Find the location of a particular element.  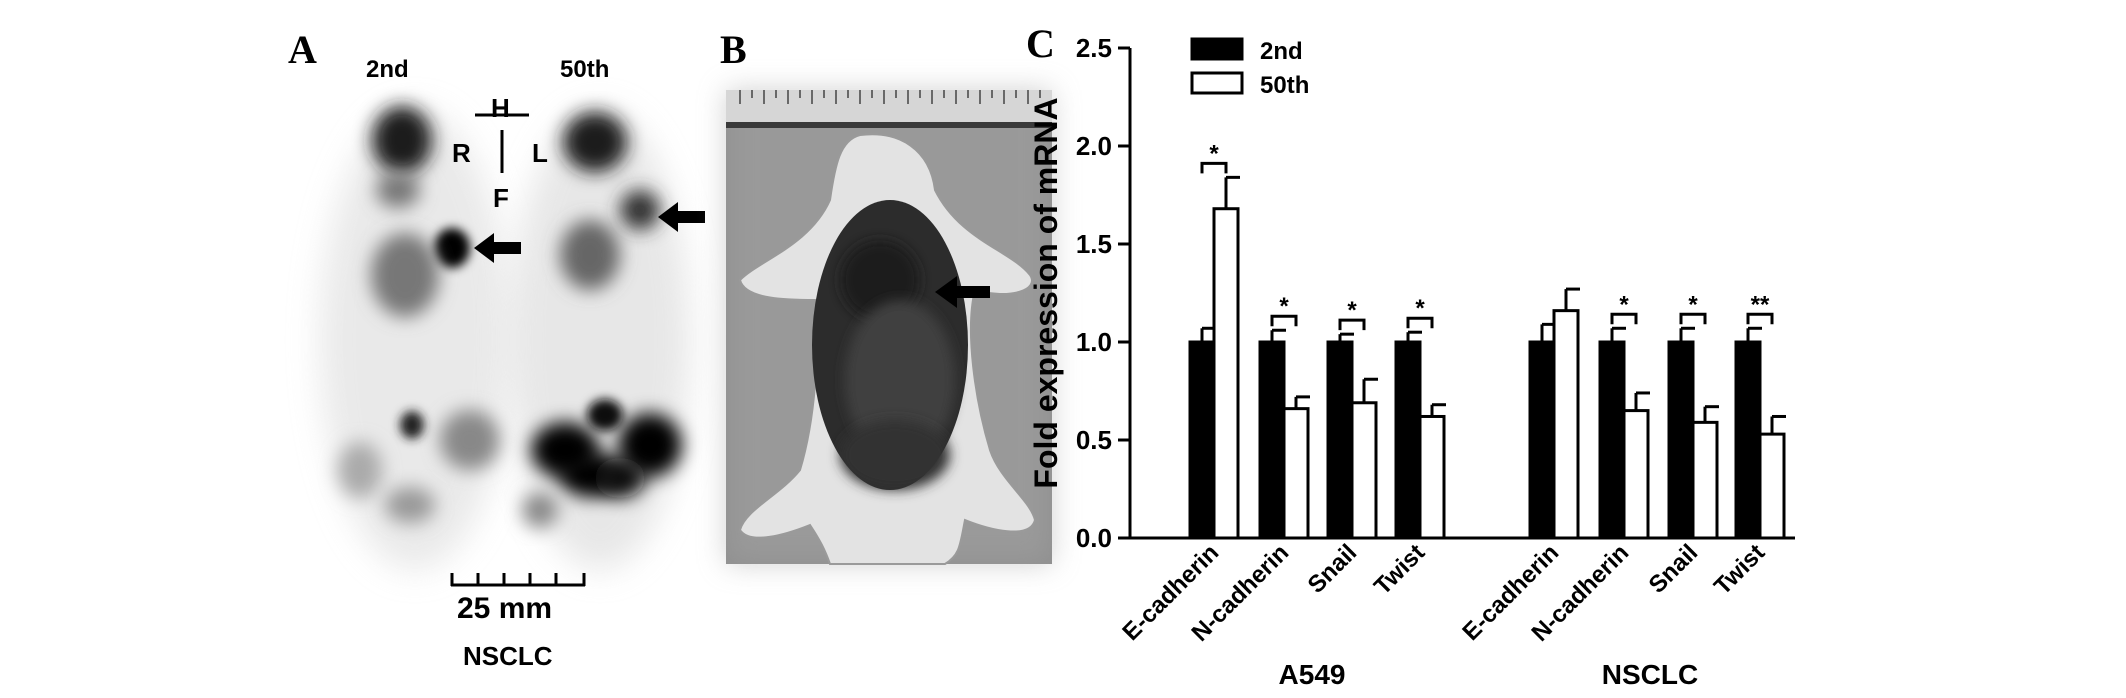

legend-label: 2nd is located at coordinates (1281, 51).